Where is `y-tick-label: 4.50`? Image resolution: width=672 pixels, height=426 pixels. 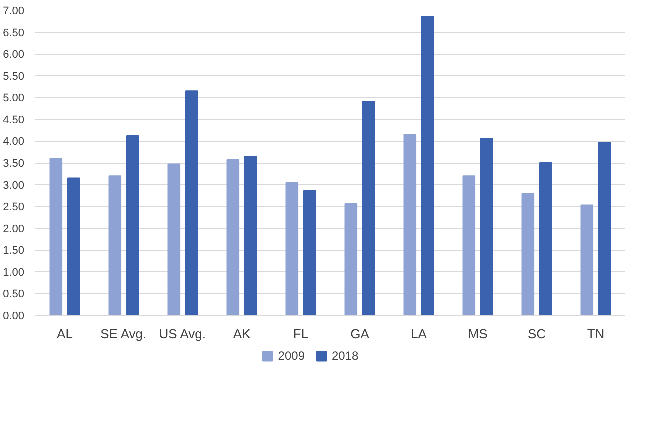 y-tick-label: 4.50 is located at coordinates (14, 120).